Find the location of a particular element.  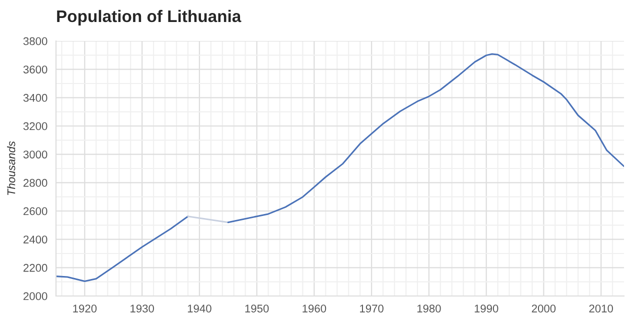

x-tick-label: 1930 is located at coordinates (142, 308).